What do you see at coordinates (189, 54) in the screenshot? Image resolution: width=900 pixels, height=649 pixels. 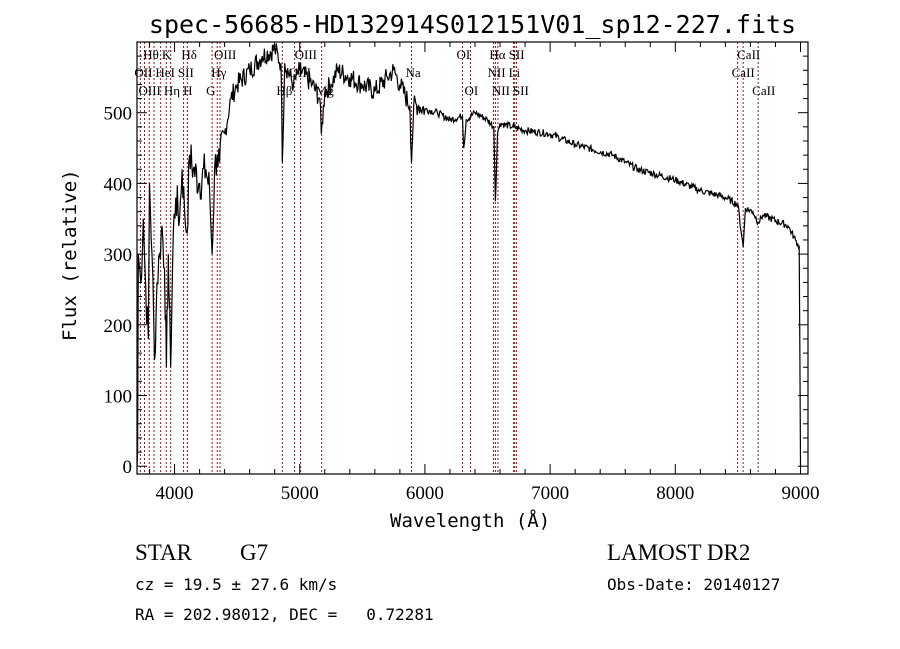 I see `line-label-hδ: Hδ` at bounding box center [189, 54].